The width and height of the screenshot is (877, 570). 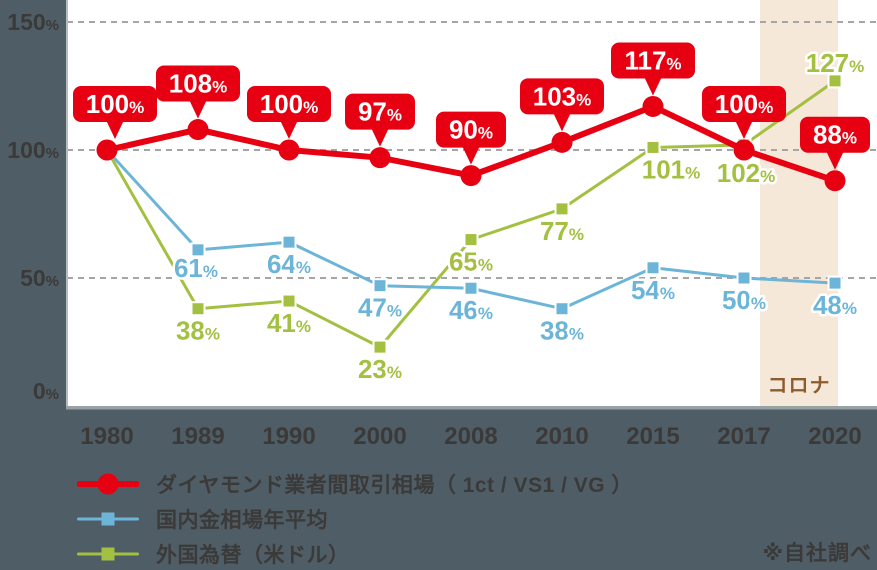 What do you see at coordinates (289, 264) in the screenshot?
I see `value-label-1-2: 64%` at bounding box center [289, 264].